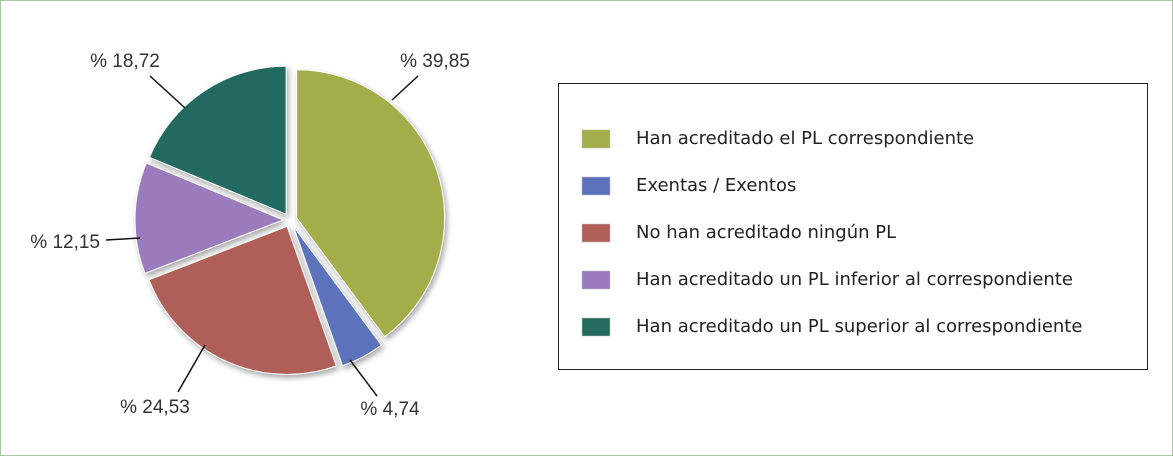 The image size is (1173, 460). I want to click on data-label: % 39,85, so click(435, 61).